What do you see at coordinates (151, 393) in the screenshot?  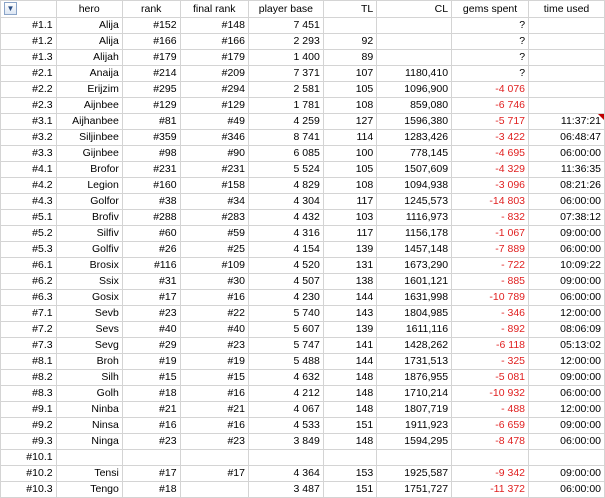 I see `rank-cell: #18` at bounding box center [151, 393].